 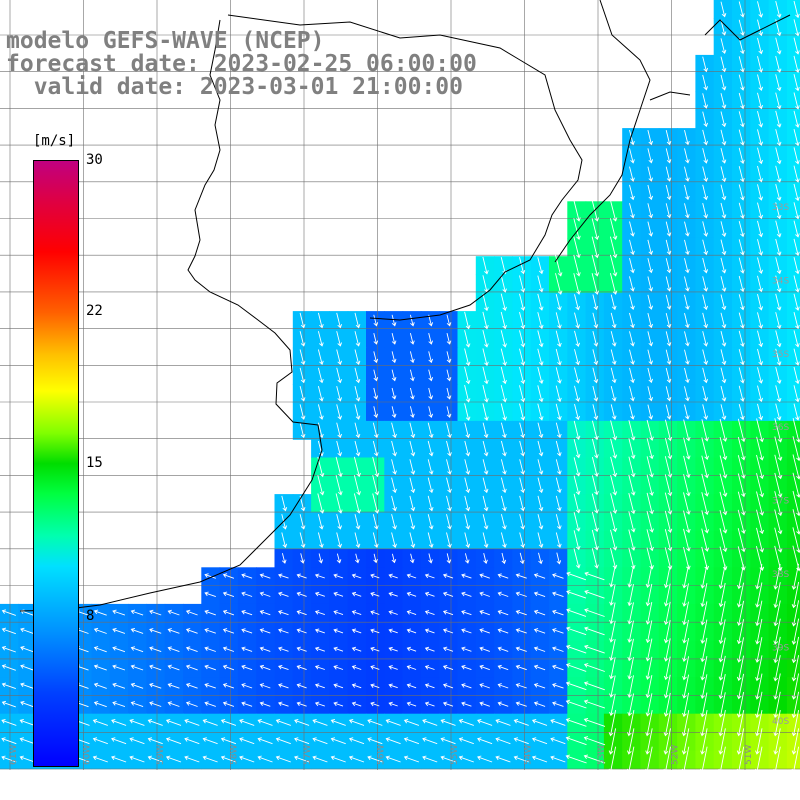 What do you see at coordinates (94, 311) in the screenshot?
I see `colorbar-tick-22: 22` at bounding box center [94, 311].